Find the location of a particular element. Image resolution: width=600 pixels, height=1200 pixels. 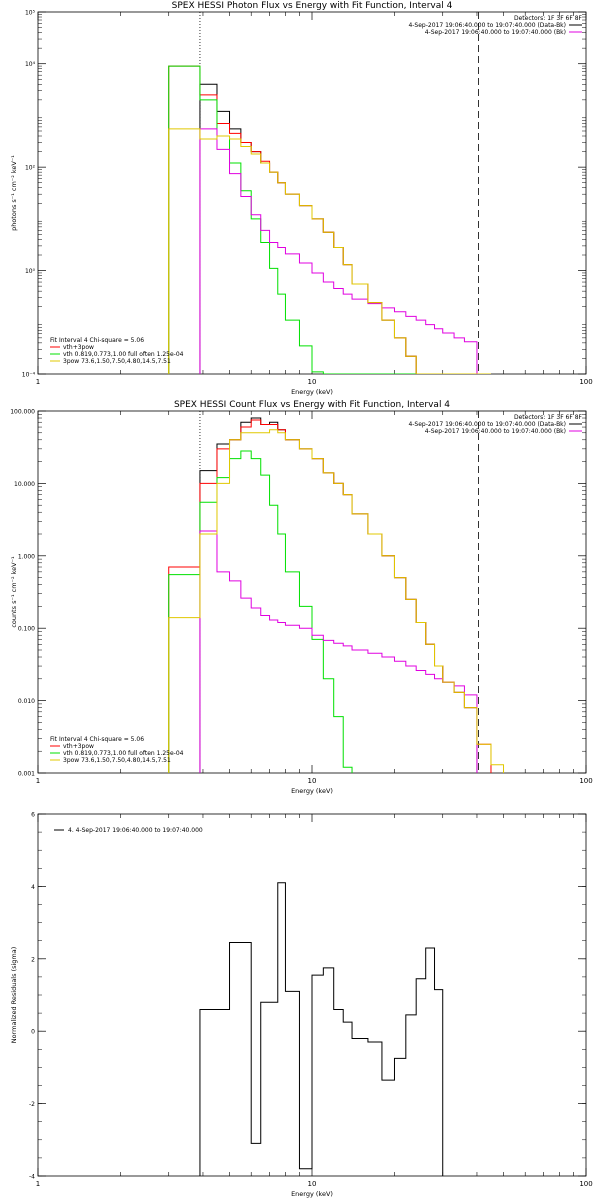

y-tick-label: 4 is located at coordinates (33, 887).